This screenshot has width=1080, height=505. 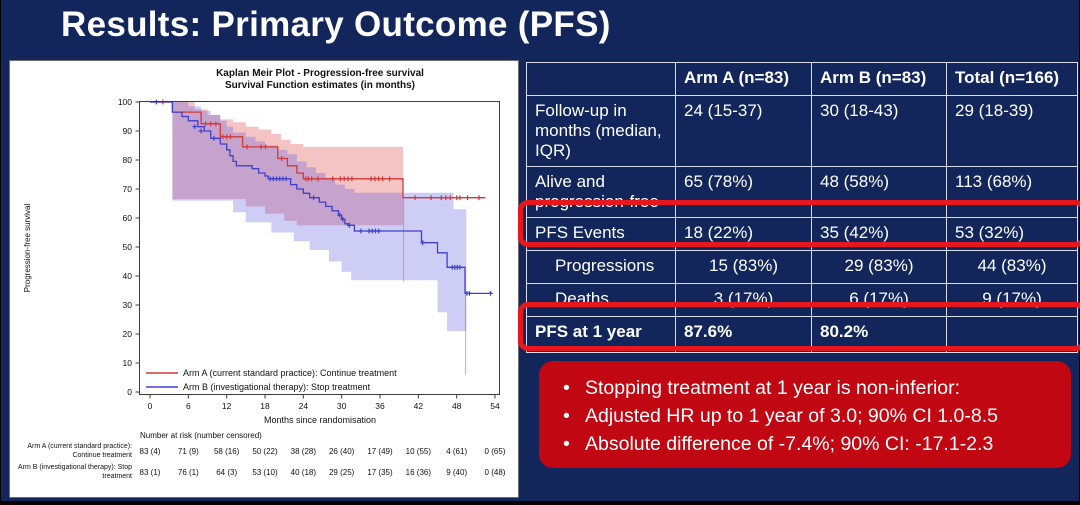 What do you see at coordinates (879, 267) in the screenshot?
I see `cell-value: 29 (83%)` at bounding box center [879, 267].